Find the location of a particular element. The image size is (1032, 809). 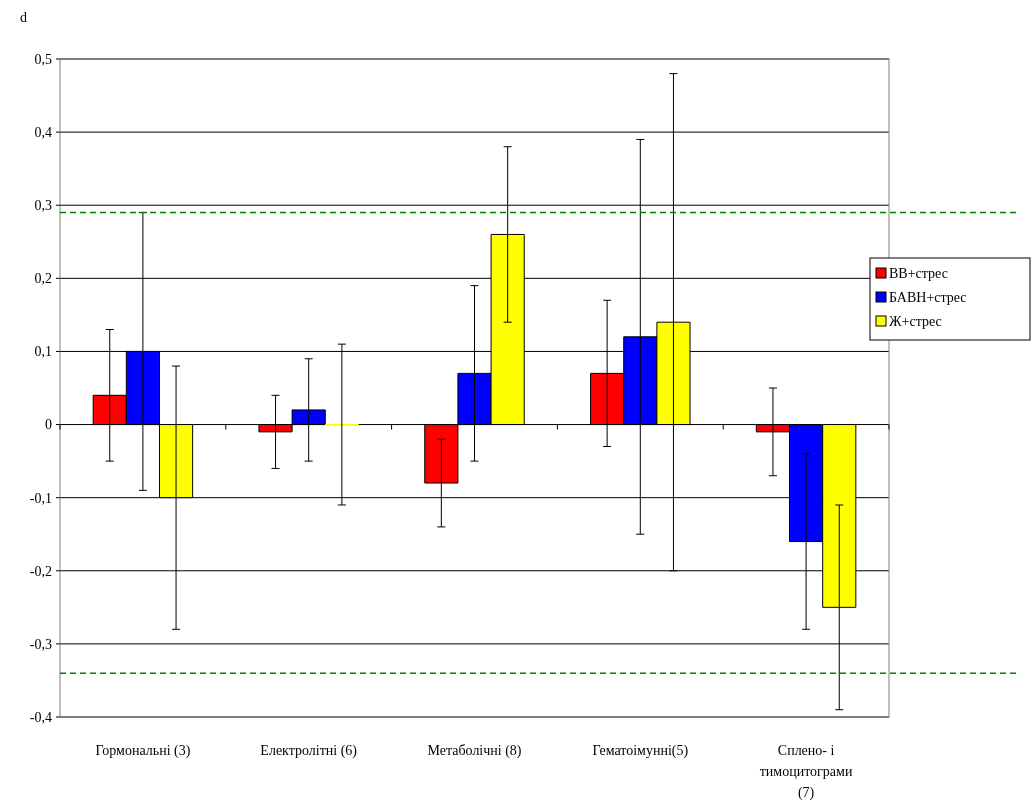

y-tick-label: -0,2 is located at coordinates (40, 571).